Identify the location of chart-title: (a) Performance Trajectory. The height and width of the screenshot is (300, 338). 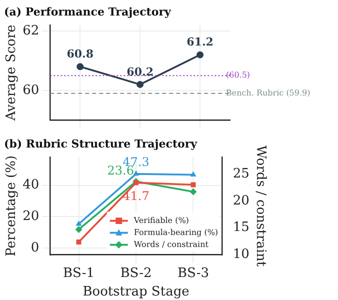
(88, 11).